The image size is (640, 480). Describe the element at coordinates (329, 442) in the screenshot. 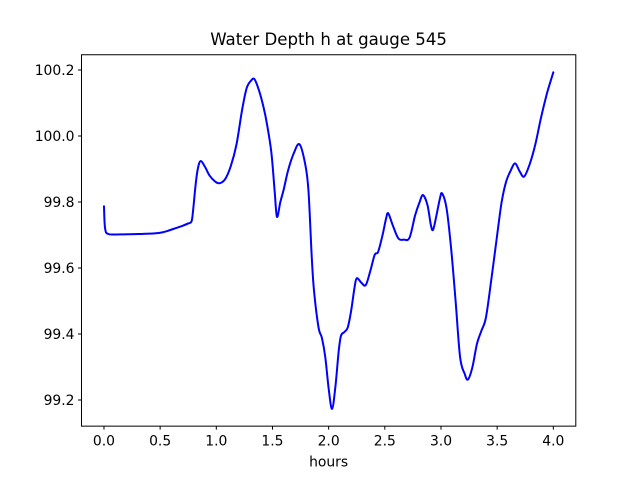

I see `x-tick-label: 2.0` at that location.